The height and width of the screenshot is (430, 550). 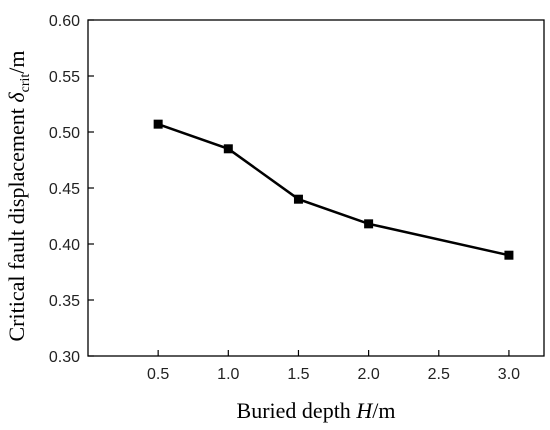 What do you see at coordinates (368, 374) in the screenshot?
I see `x-tick-label: 2.0` at bounding box center [368, 374].